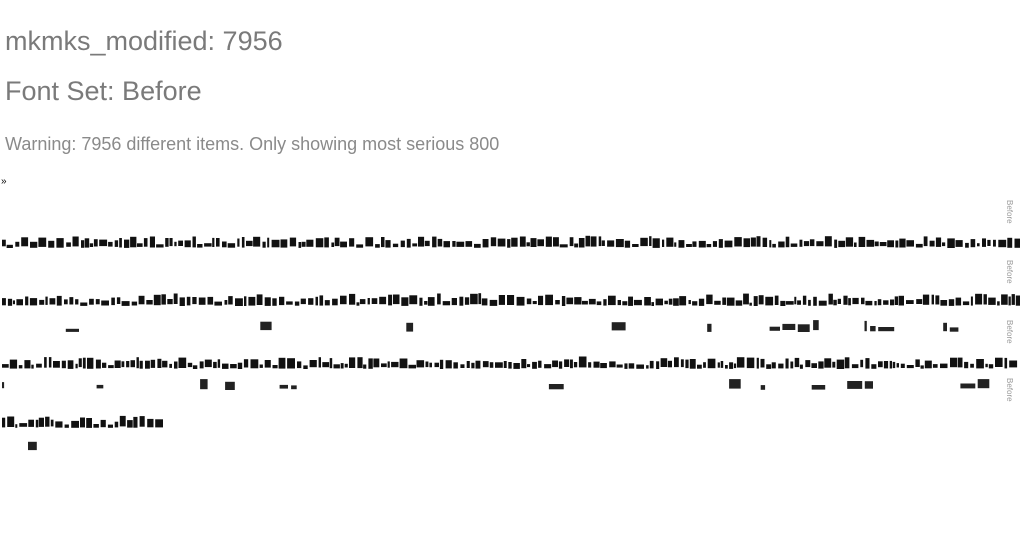 The width and height of the screenshot is (1024, 540). Describe the element at coordinates (32, 446) in the screenshot. I see `glyph-row-7-image` at that location.